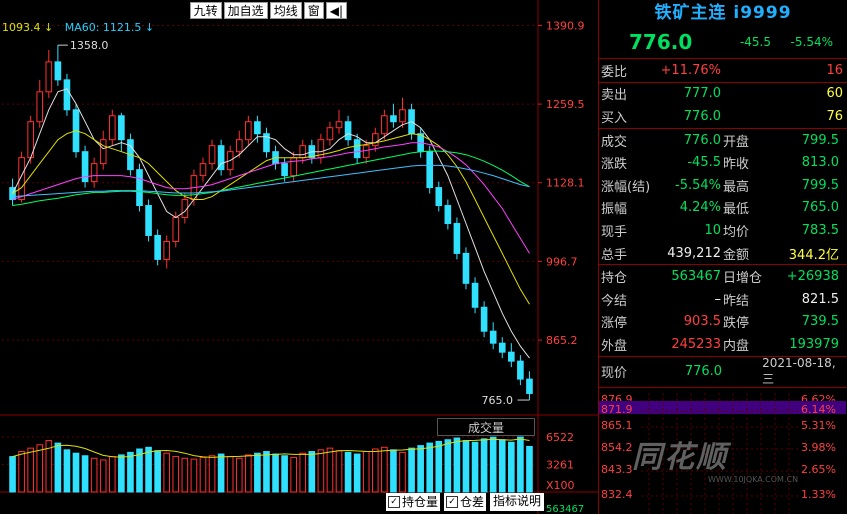 Image resolution: width=847 pixels, height=514 pixels. What do you see at coordinates (736, 187) in the screenshot?
I see `stat-label: 最高` at bounding box center [736, 187].